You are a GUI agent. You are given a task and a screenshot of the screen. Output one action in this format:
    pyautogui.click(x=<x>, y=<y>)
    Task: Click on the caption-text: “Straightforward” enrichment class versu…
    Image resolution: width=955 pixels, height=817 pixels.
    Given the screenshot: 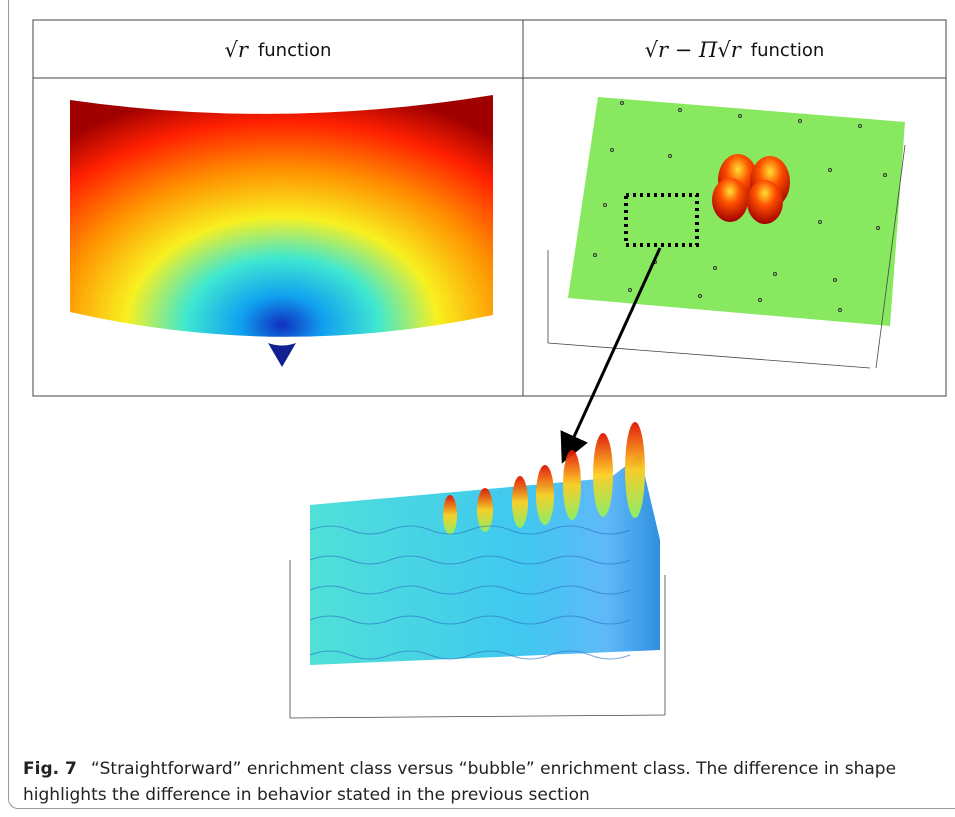 What is the action you would take?
    pyautogui.click(x=460, y=782)
    